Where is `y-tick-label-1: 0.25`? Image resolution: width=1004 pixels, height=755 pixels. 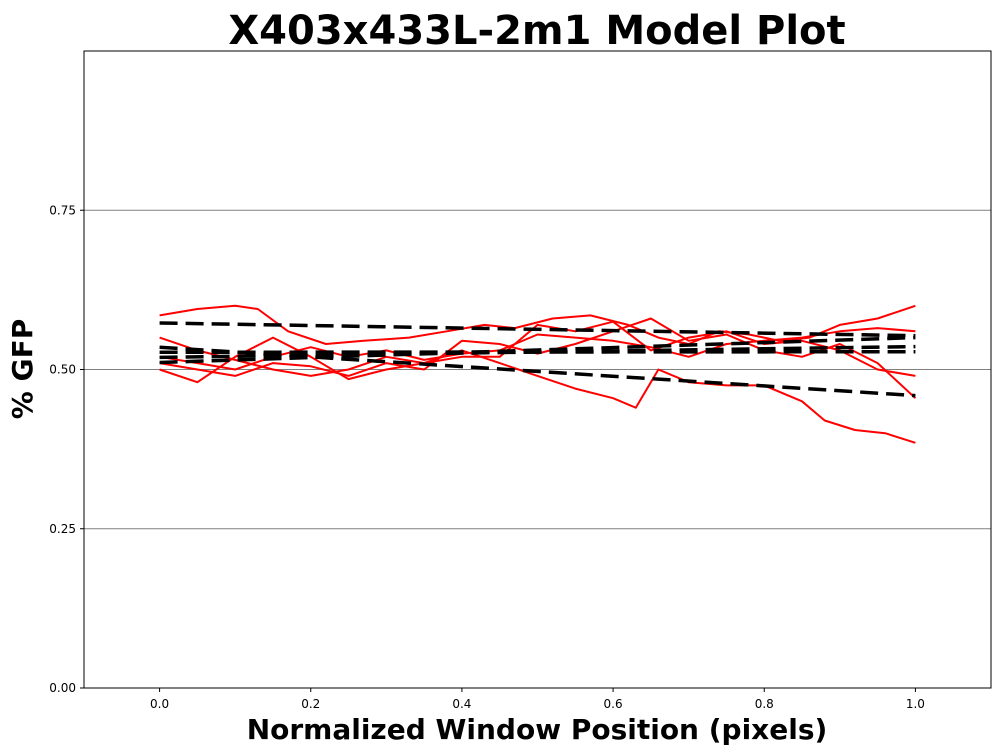 y-tick-label-1: 0.25 is located at coordinates (62, 529).